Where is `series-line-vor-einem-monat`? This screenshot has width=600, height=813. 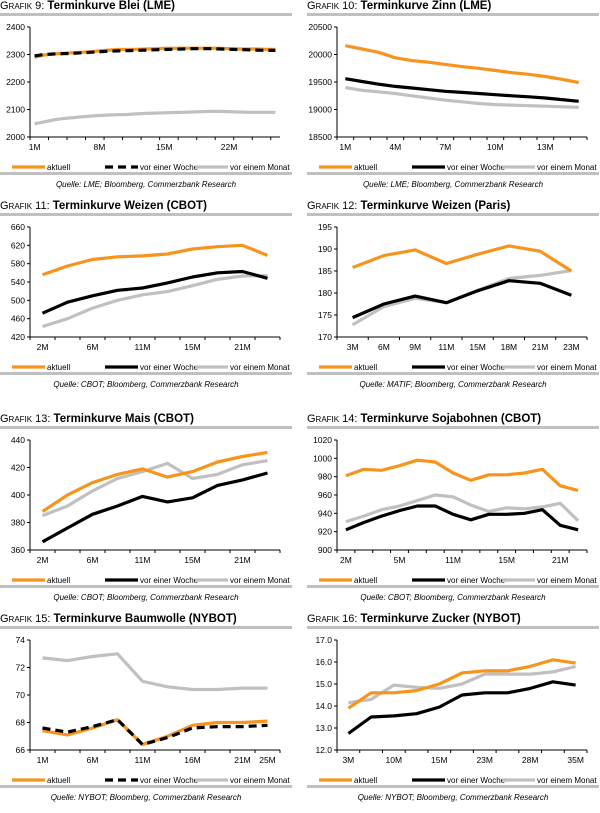
series-line-vor-einem-monat is located at coordinates (155, 672).